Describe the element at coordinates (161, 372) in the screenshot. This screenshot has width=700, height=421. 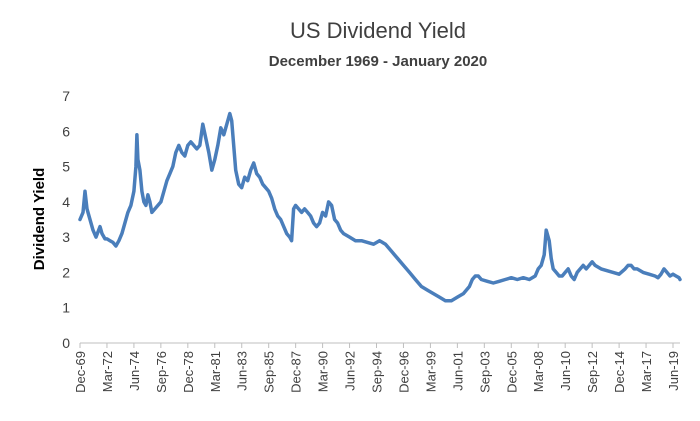
I see `x-tick-label: Sep-76` at that location.